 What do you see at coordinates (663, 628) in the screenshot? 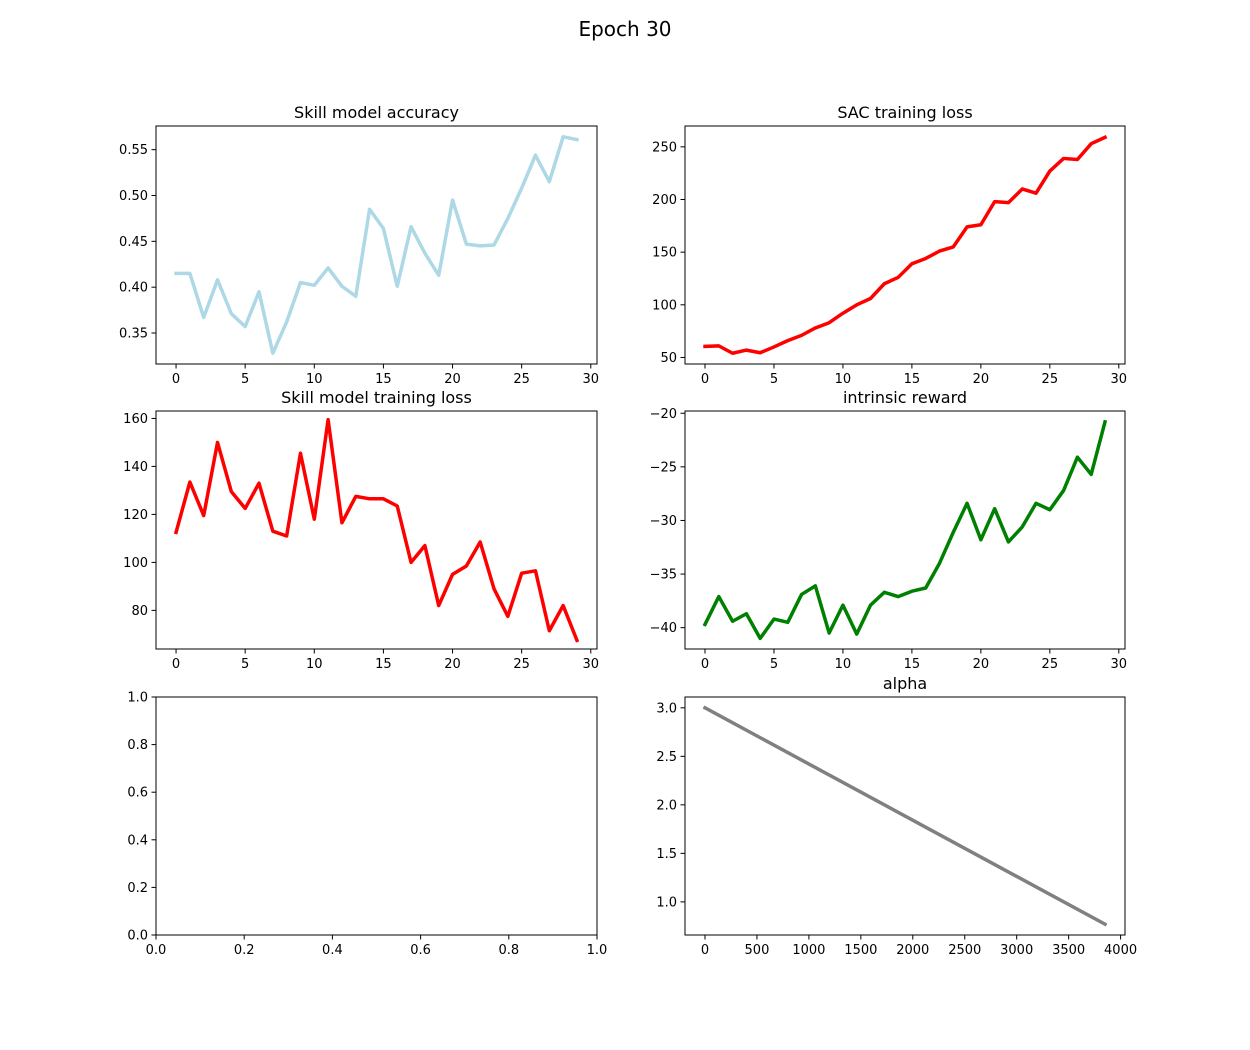
I see `y-tick-label: −40` at bounding box center [663, 628].